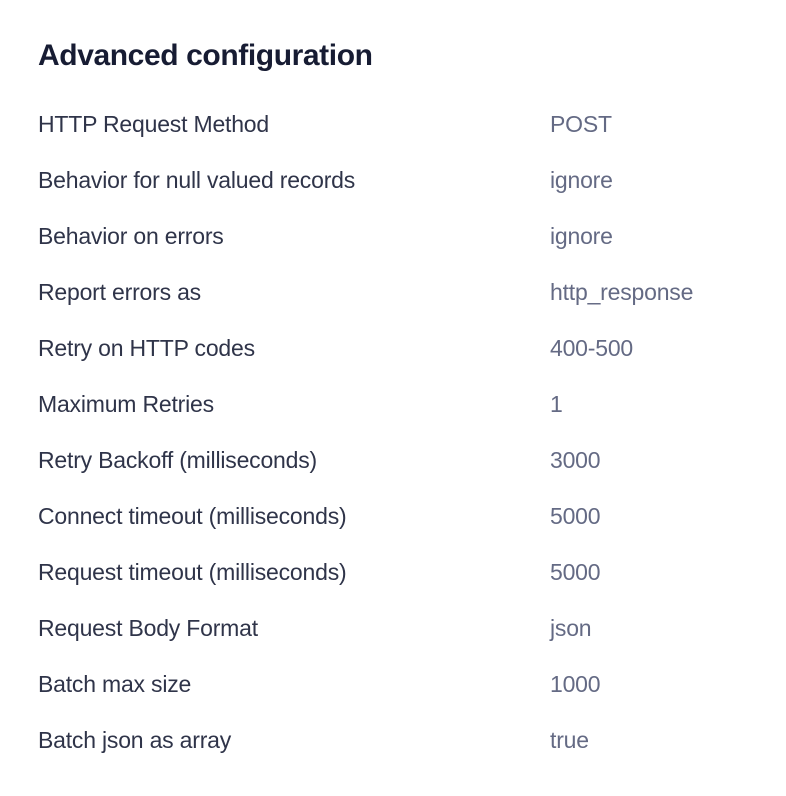  Describe the element at coordinates (622, 291) in the screenshot. I see `config-row-value: http_response` at that location.